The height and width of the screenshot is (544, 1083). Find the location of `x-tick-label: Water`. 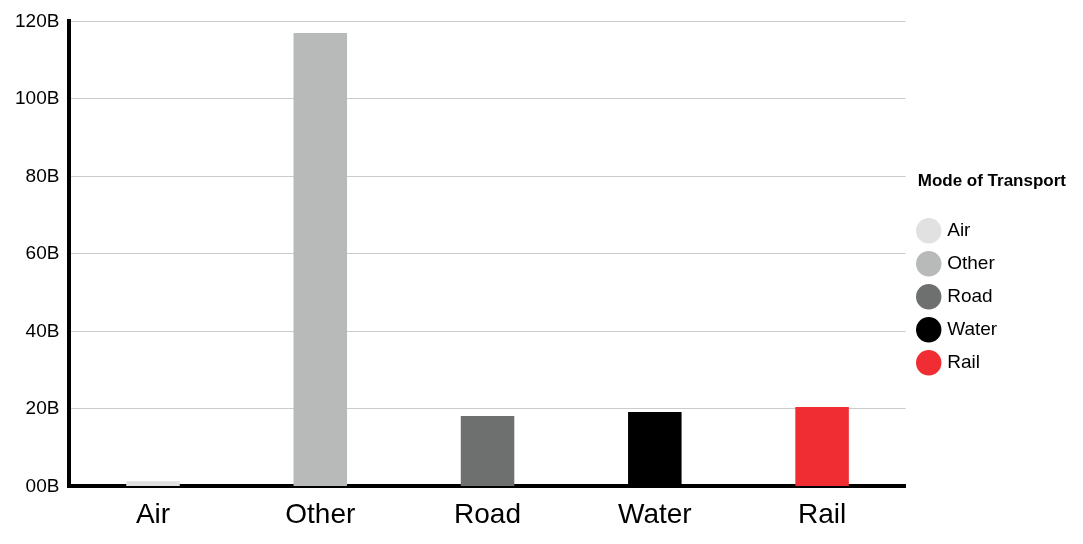

x-tick-label: Water is located at coordinates (655, 513).